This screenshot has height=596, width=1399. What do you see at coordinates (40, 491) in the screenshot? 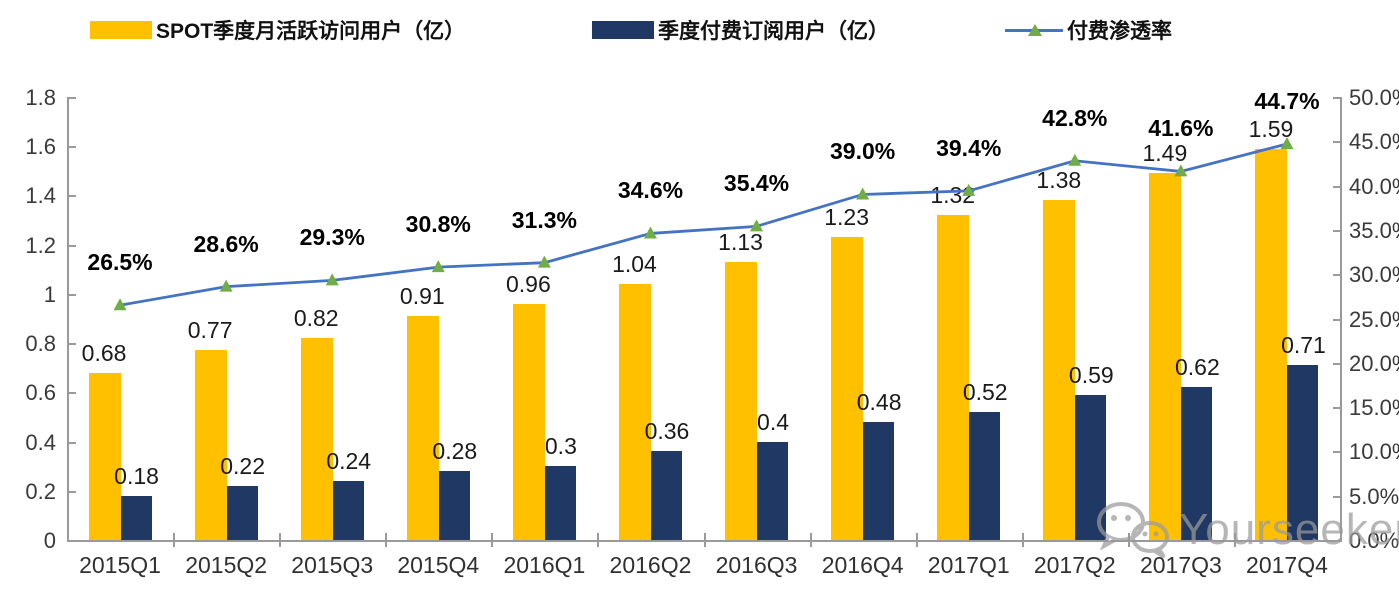
I see `y-left-tick-label: 0.2` at bounding box center [40, 491].